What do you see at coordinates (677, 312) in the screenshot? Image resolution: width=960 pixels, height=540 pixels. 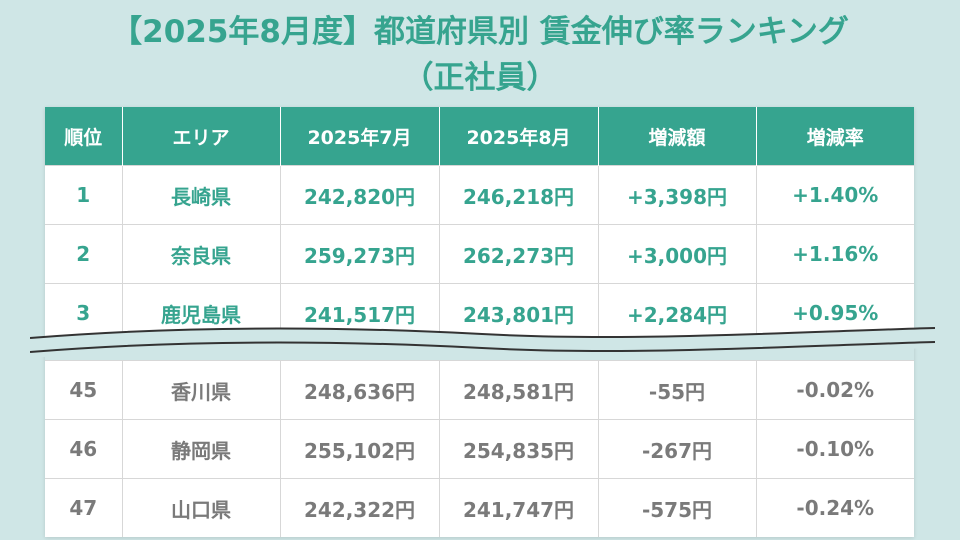 I see `cell-diff: +2,284円` at bounding box center [677, 312].